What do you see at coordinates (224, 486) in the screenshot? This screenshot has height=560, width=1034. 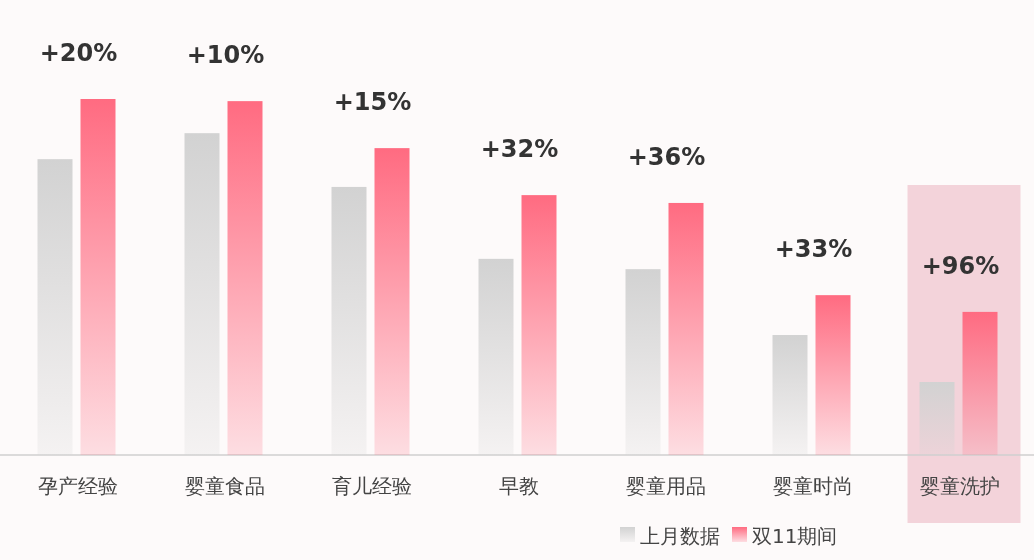 I see `x-tick-label: 婴童食品` at bounding box center [224, 486].